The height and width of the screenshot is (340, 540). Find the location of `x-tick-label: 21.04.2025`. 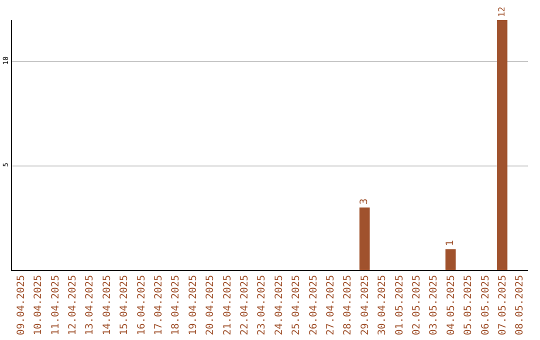

x-tick-label: 21.04.2025 is located at coordinates (228, 305).